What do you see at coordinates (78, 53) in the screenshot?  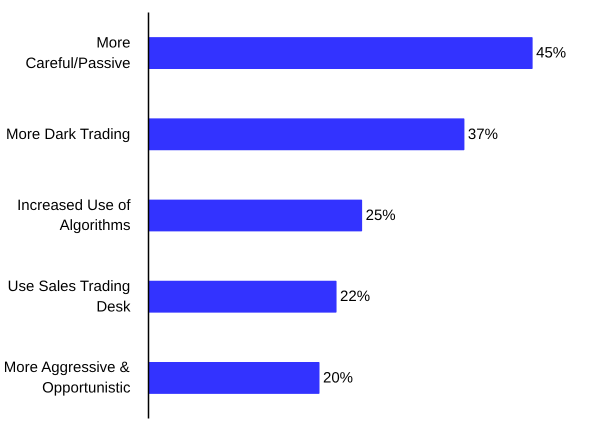 I see `y-tick-label: More Careful/Passive` at bounding box center [78, 53].